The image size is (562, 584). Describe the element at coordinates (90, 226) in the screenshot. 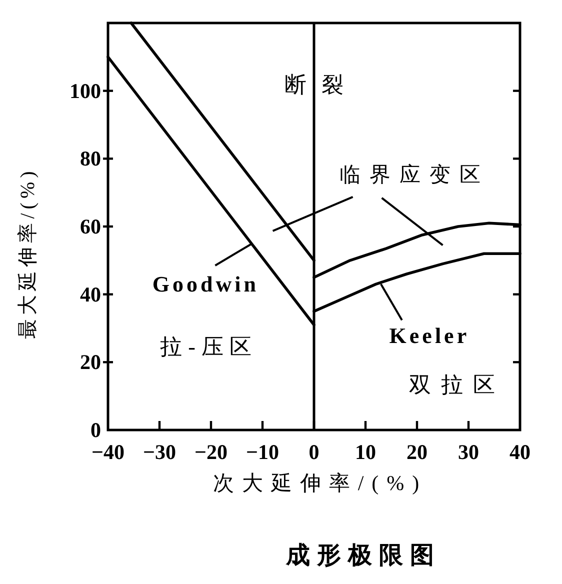

I see `y-tick-label: 60` at that location.